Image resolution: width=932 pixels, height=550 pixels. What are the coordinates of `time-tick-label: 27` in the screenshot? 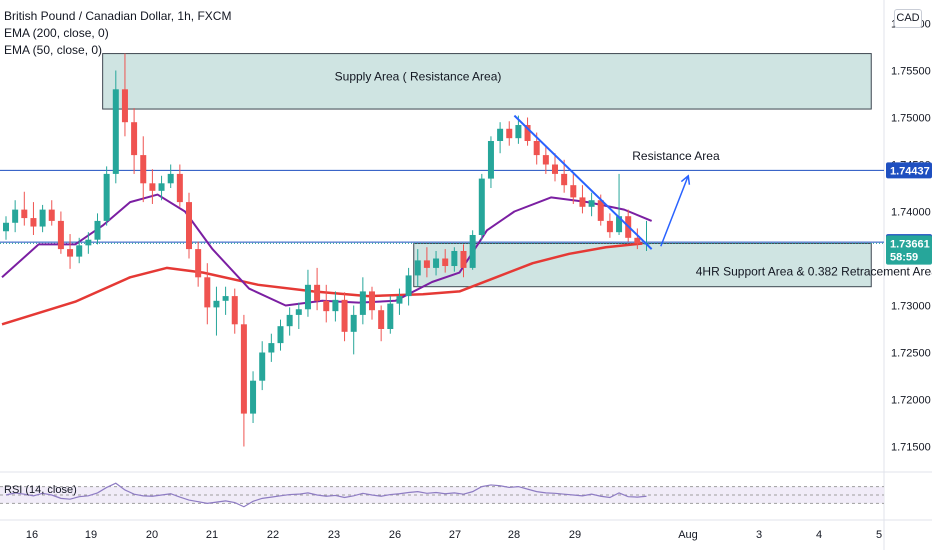 It's located at (455, 535).